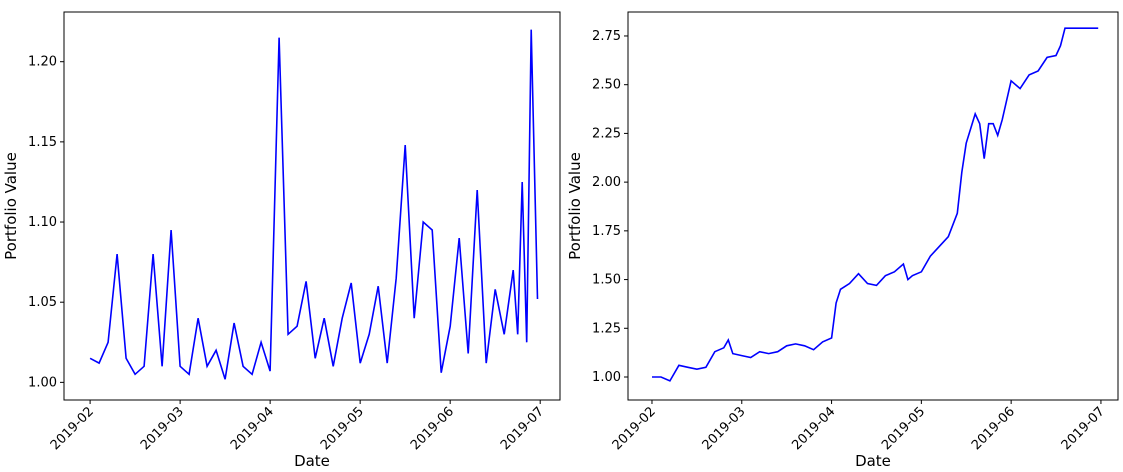  What do you see at coordinates (42, 302) in the screenshot?
I see `y-tick-label: 1.05` at bounding box center [42, 302].